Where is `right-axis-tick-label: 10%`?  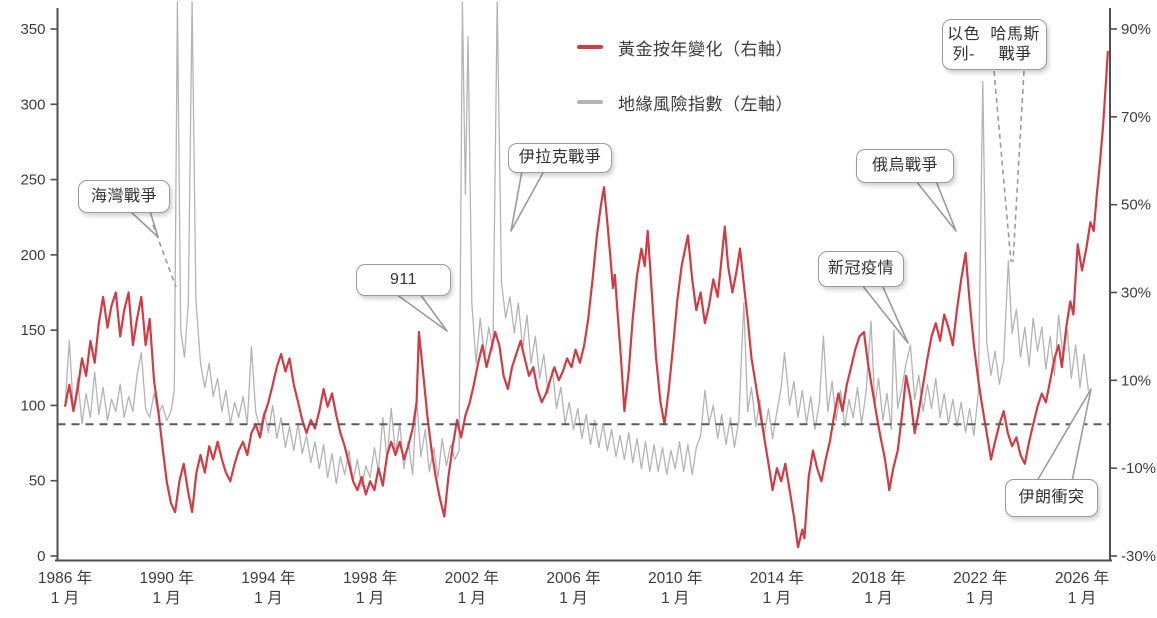 right-axis-tick-label: 10% is located at coordinates (1136, 380).